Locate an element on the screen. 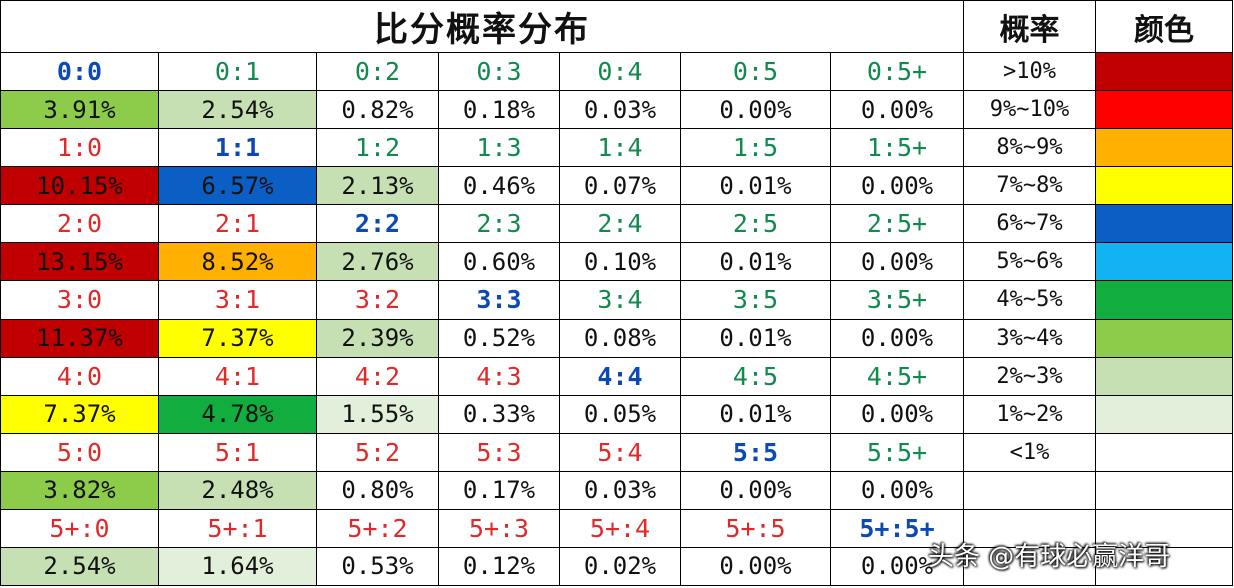 This screenshot has height=588, width=1234. score-row: 3:0 3:1 3:2 3:3 3:4 3:5 3:5+ 4%~5% is located at coordinates (616, 300).